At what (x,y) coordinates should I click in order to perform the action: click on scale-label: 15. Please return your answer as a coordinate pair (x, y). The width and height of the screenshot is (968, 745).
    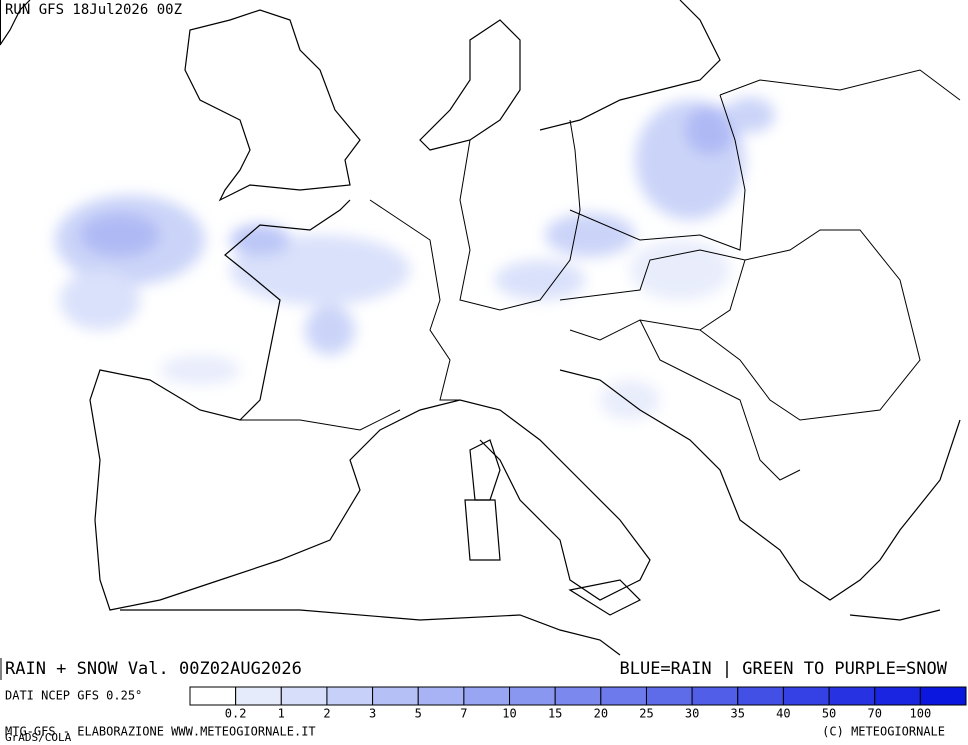
    Looking at the image, I should click on (555, 714).